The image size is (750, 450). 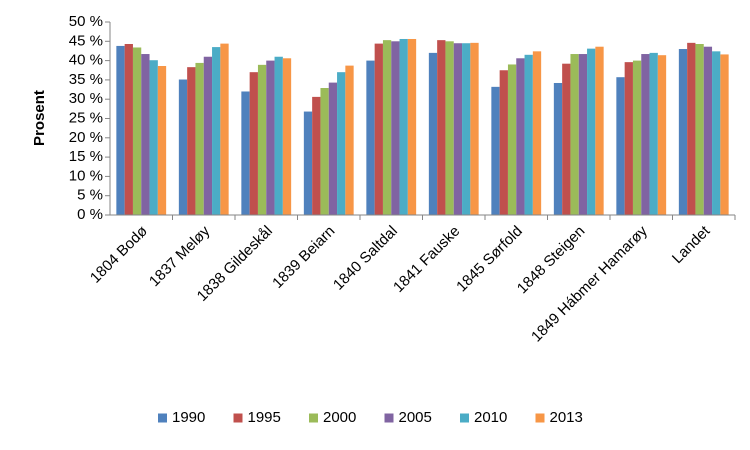 I want to click on legend-label: 2000, so click(x=339, y=417).